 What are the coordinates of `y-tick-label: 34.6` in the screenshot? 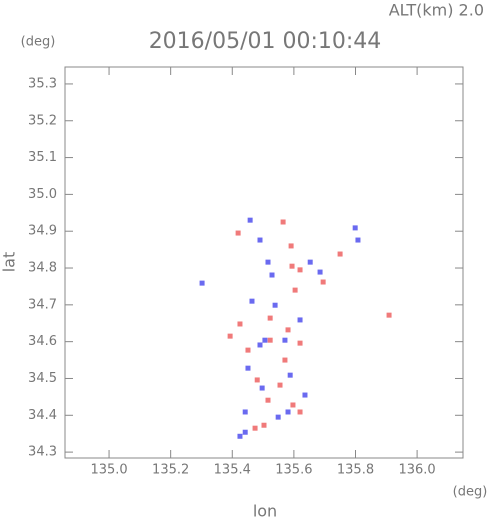 It's located at (42, 341).